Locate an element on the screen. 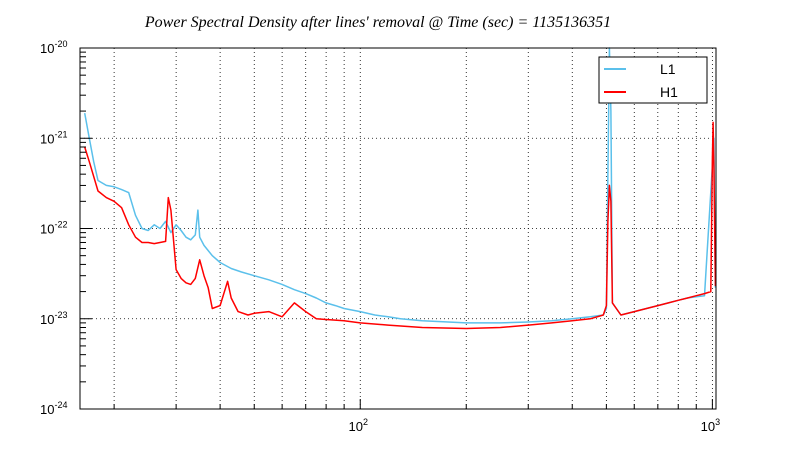 This screenshot has width=796, height=472. y-tick-exp: -22 is located at coordinates (60, 225).